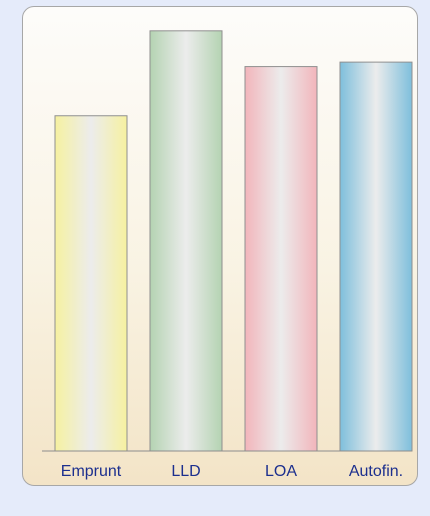 The image size is (430, 516). Describe the element at coordinates (232, 471) in the screenshot. I see `category-labels: Emprunt LLD LOA Autofin.` at that location.